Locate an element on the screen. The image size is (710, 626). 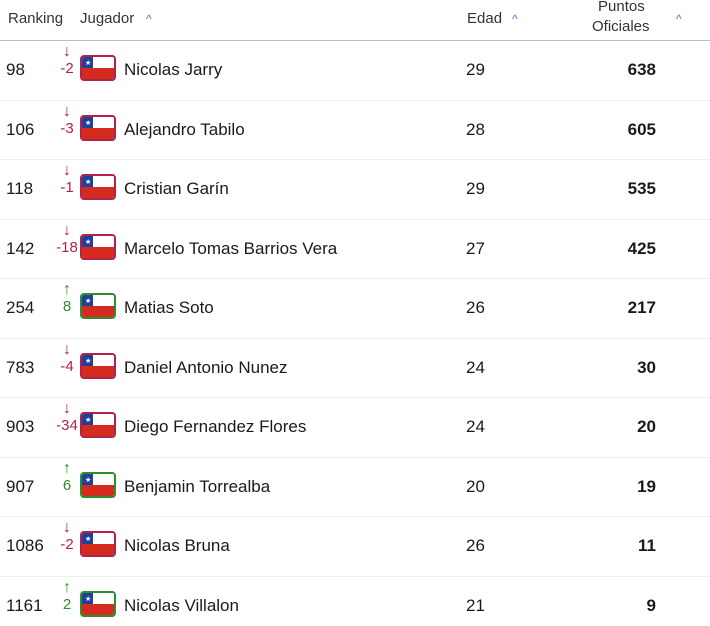
sort-edad-icon: ^ is located at coordinates (515, 19).